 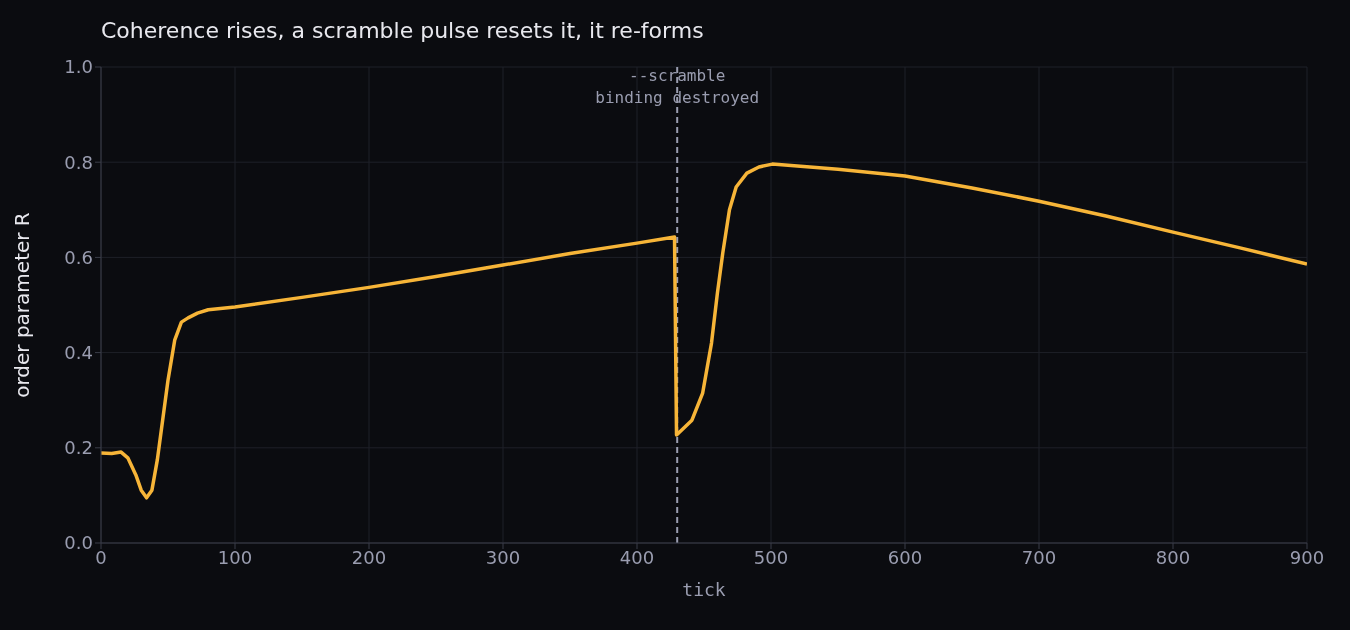 I want to click on y-tick-label: 0.8, so click(x=78, y=162).